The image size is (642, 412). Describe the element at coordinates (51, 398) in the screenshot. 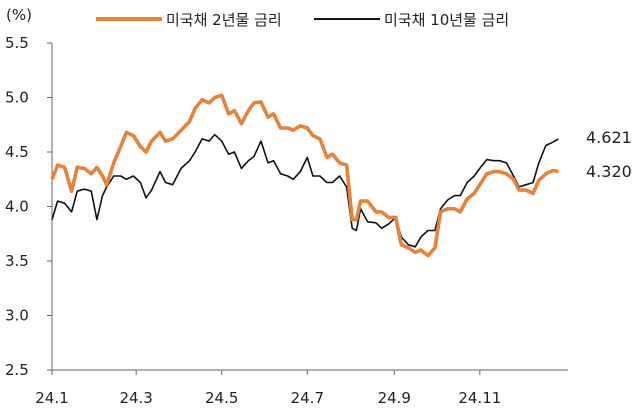

I see `x-tick-label: 24.1` at that location.